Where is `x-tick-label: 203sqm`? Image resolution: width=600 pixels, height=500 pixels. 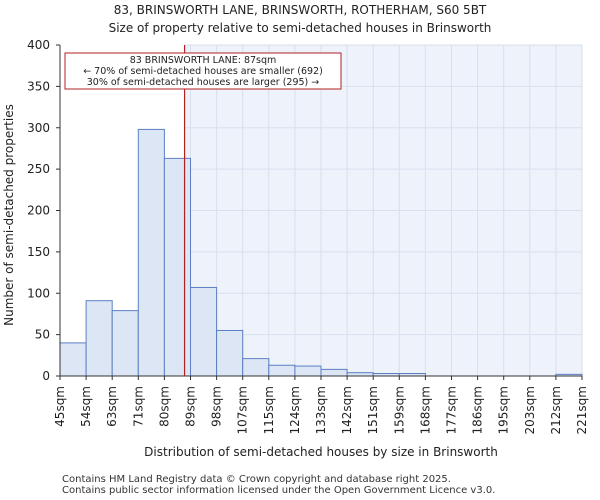
x-tick-label: 203sqm is located at coordinates (530, 410).